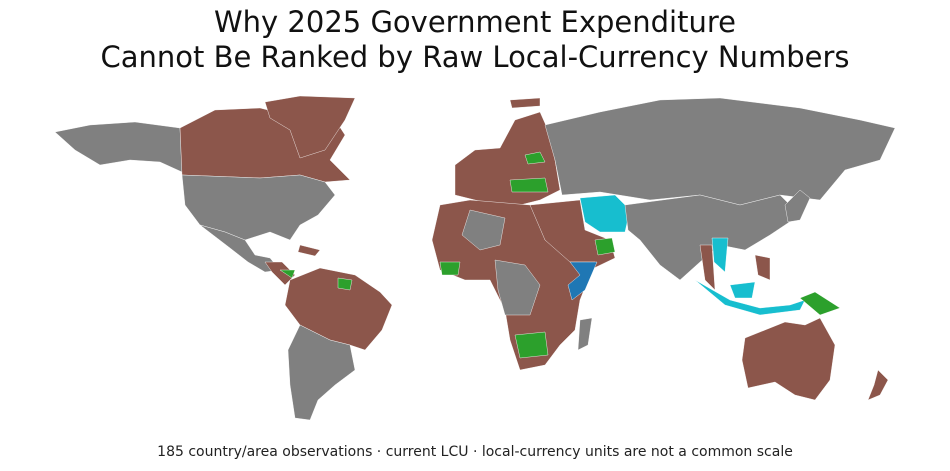 The height and width of the screenshot is (471, 950). I want to click on title-line: Why 2025 Government Expenditure, so click(475, 22).